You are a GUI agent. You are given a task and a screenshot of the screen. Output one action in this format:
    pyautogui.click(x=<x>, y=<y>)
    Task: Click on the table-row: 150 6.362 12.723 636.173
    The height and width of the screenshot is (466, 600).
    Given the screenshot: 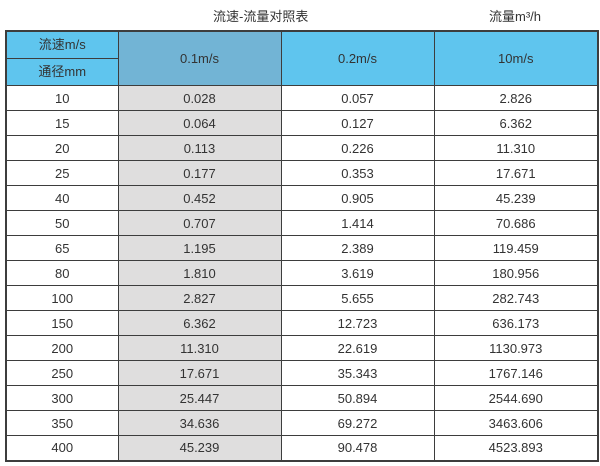 What is the action you would take?
    pyautogui.click(x=302, y=323)
    